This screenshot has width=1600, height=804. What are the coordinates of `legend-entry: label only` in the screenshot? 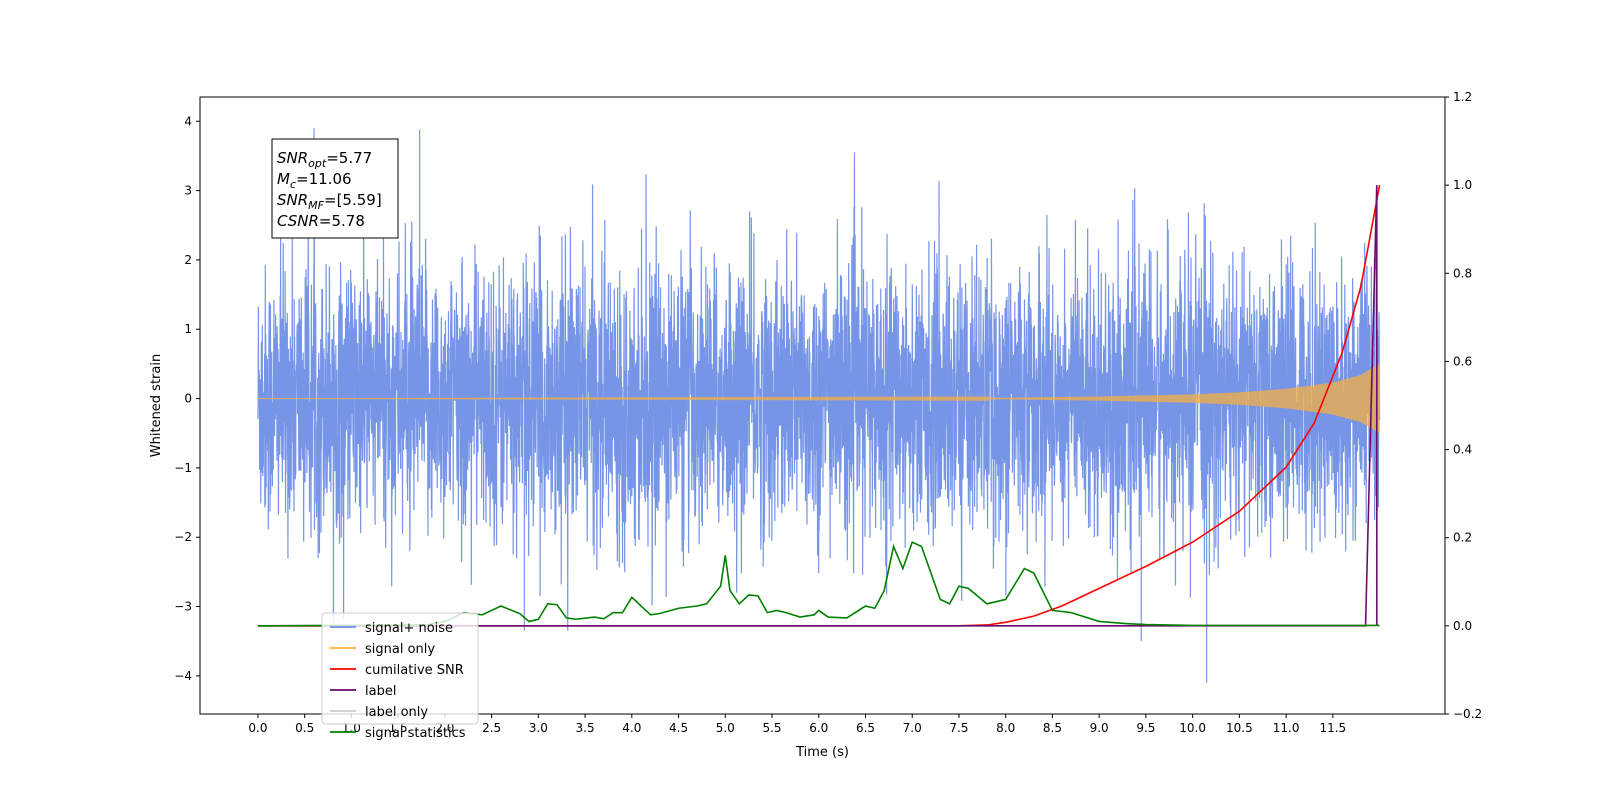 It's located at (396, 712).